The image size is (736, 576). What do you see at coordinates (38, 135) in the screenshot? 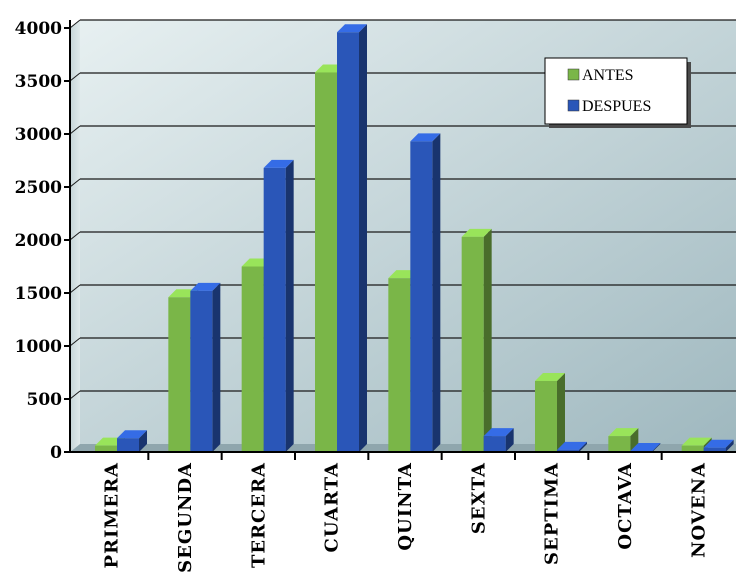
I see `y-tick-label: 3000` at bounding box center [38, 135].